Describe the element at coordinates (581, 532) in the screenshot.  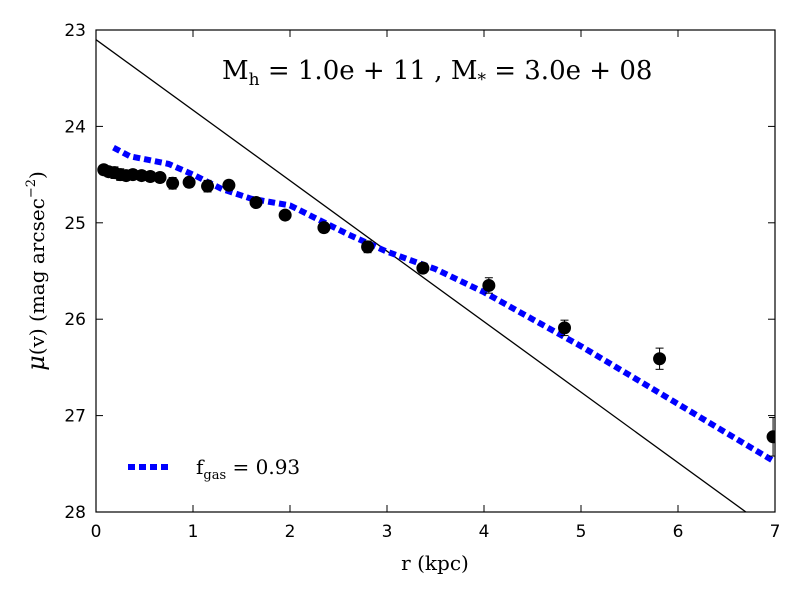
I see `x-tick-label: 5` at that location.